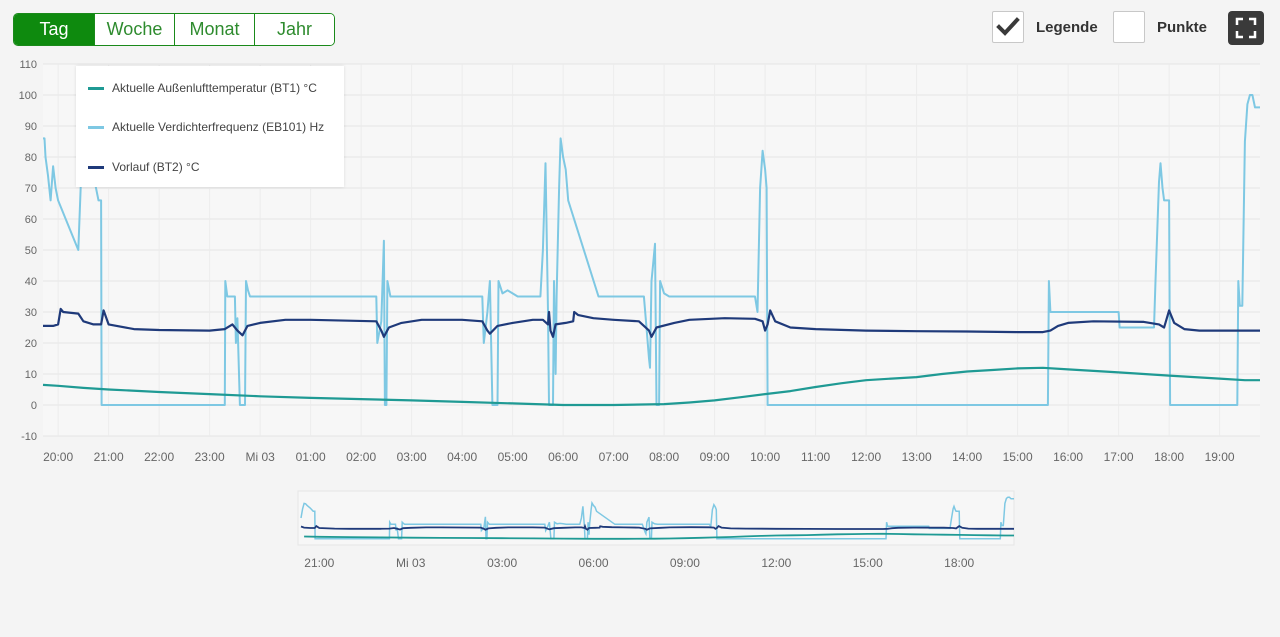 The image size is (1280, 637). I want to click on legend-swatch-flow, so click(96, 167).